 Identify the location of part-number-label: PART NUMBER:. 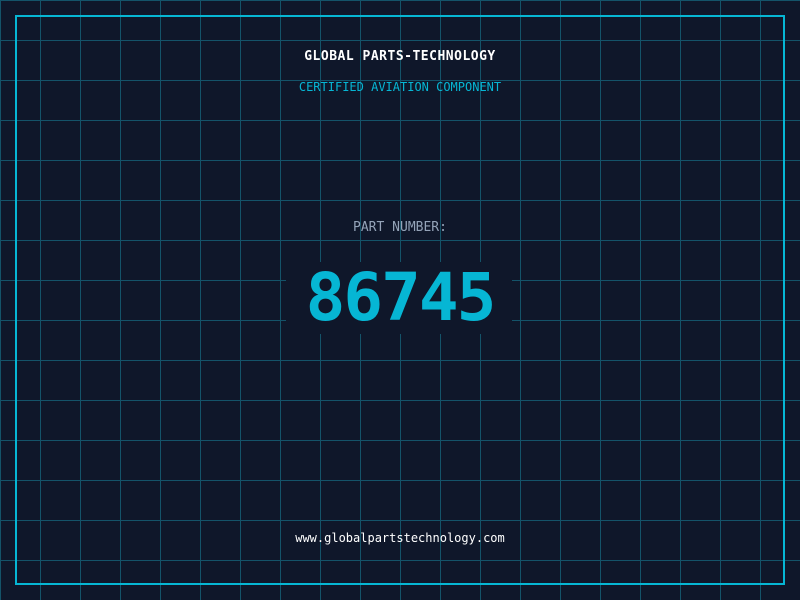
(400, 227).